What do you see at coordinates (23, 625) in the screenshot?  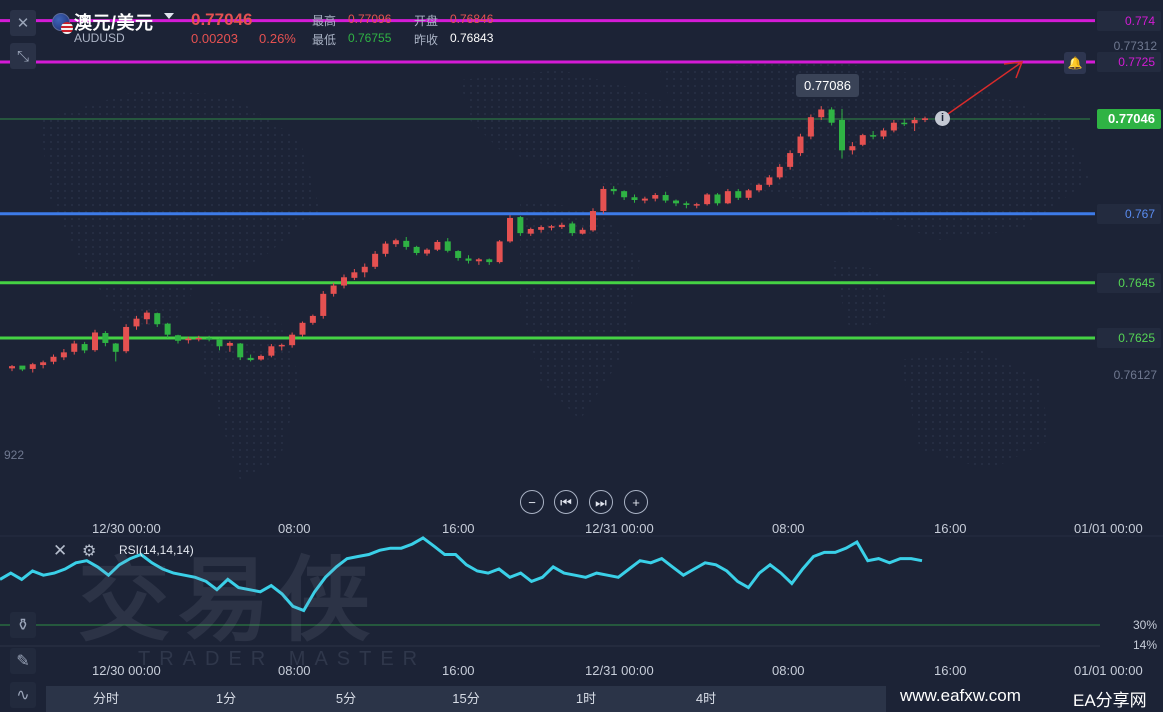 I see `candlestick-icon: ⚱` at bounding box center [23, 625].